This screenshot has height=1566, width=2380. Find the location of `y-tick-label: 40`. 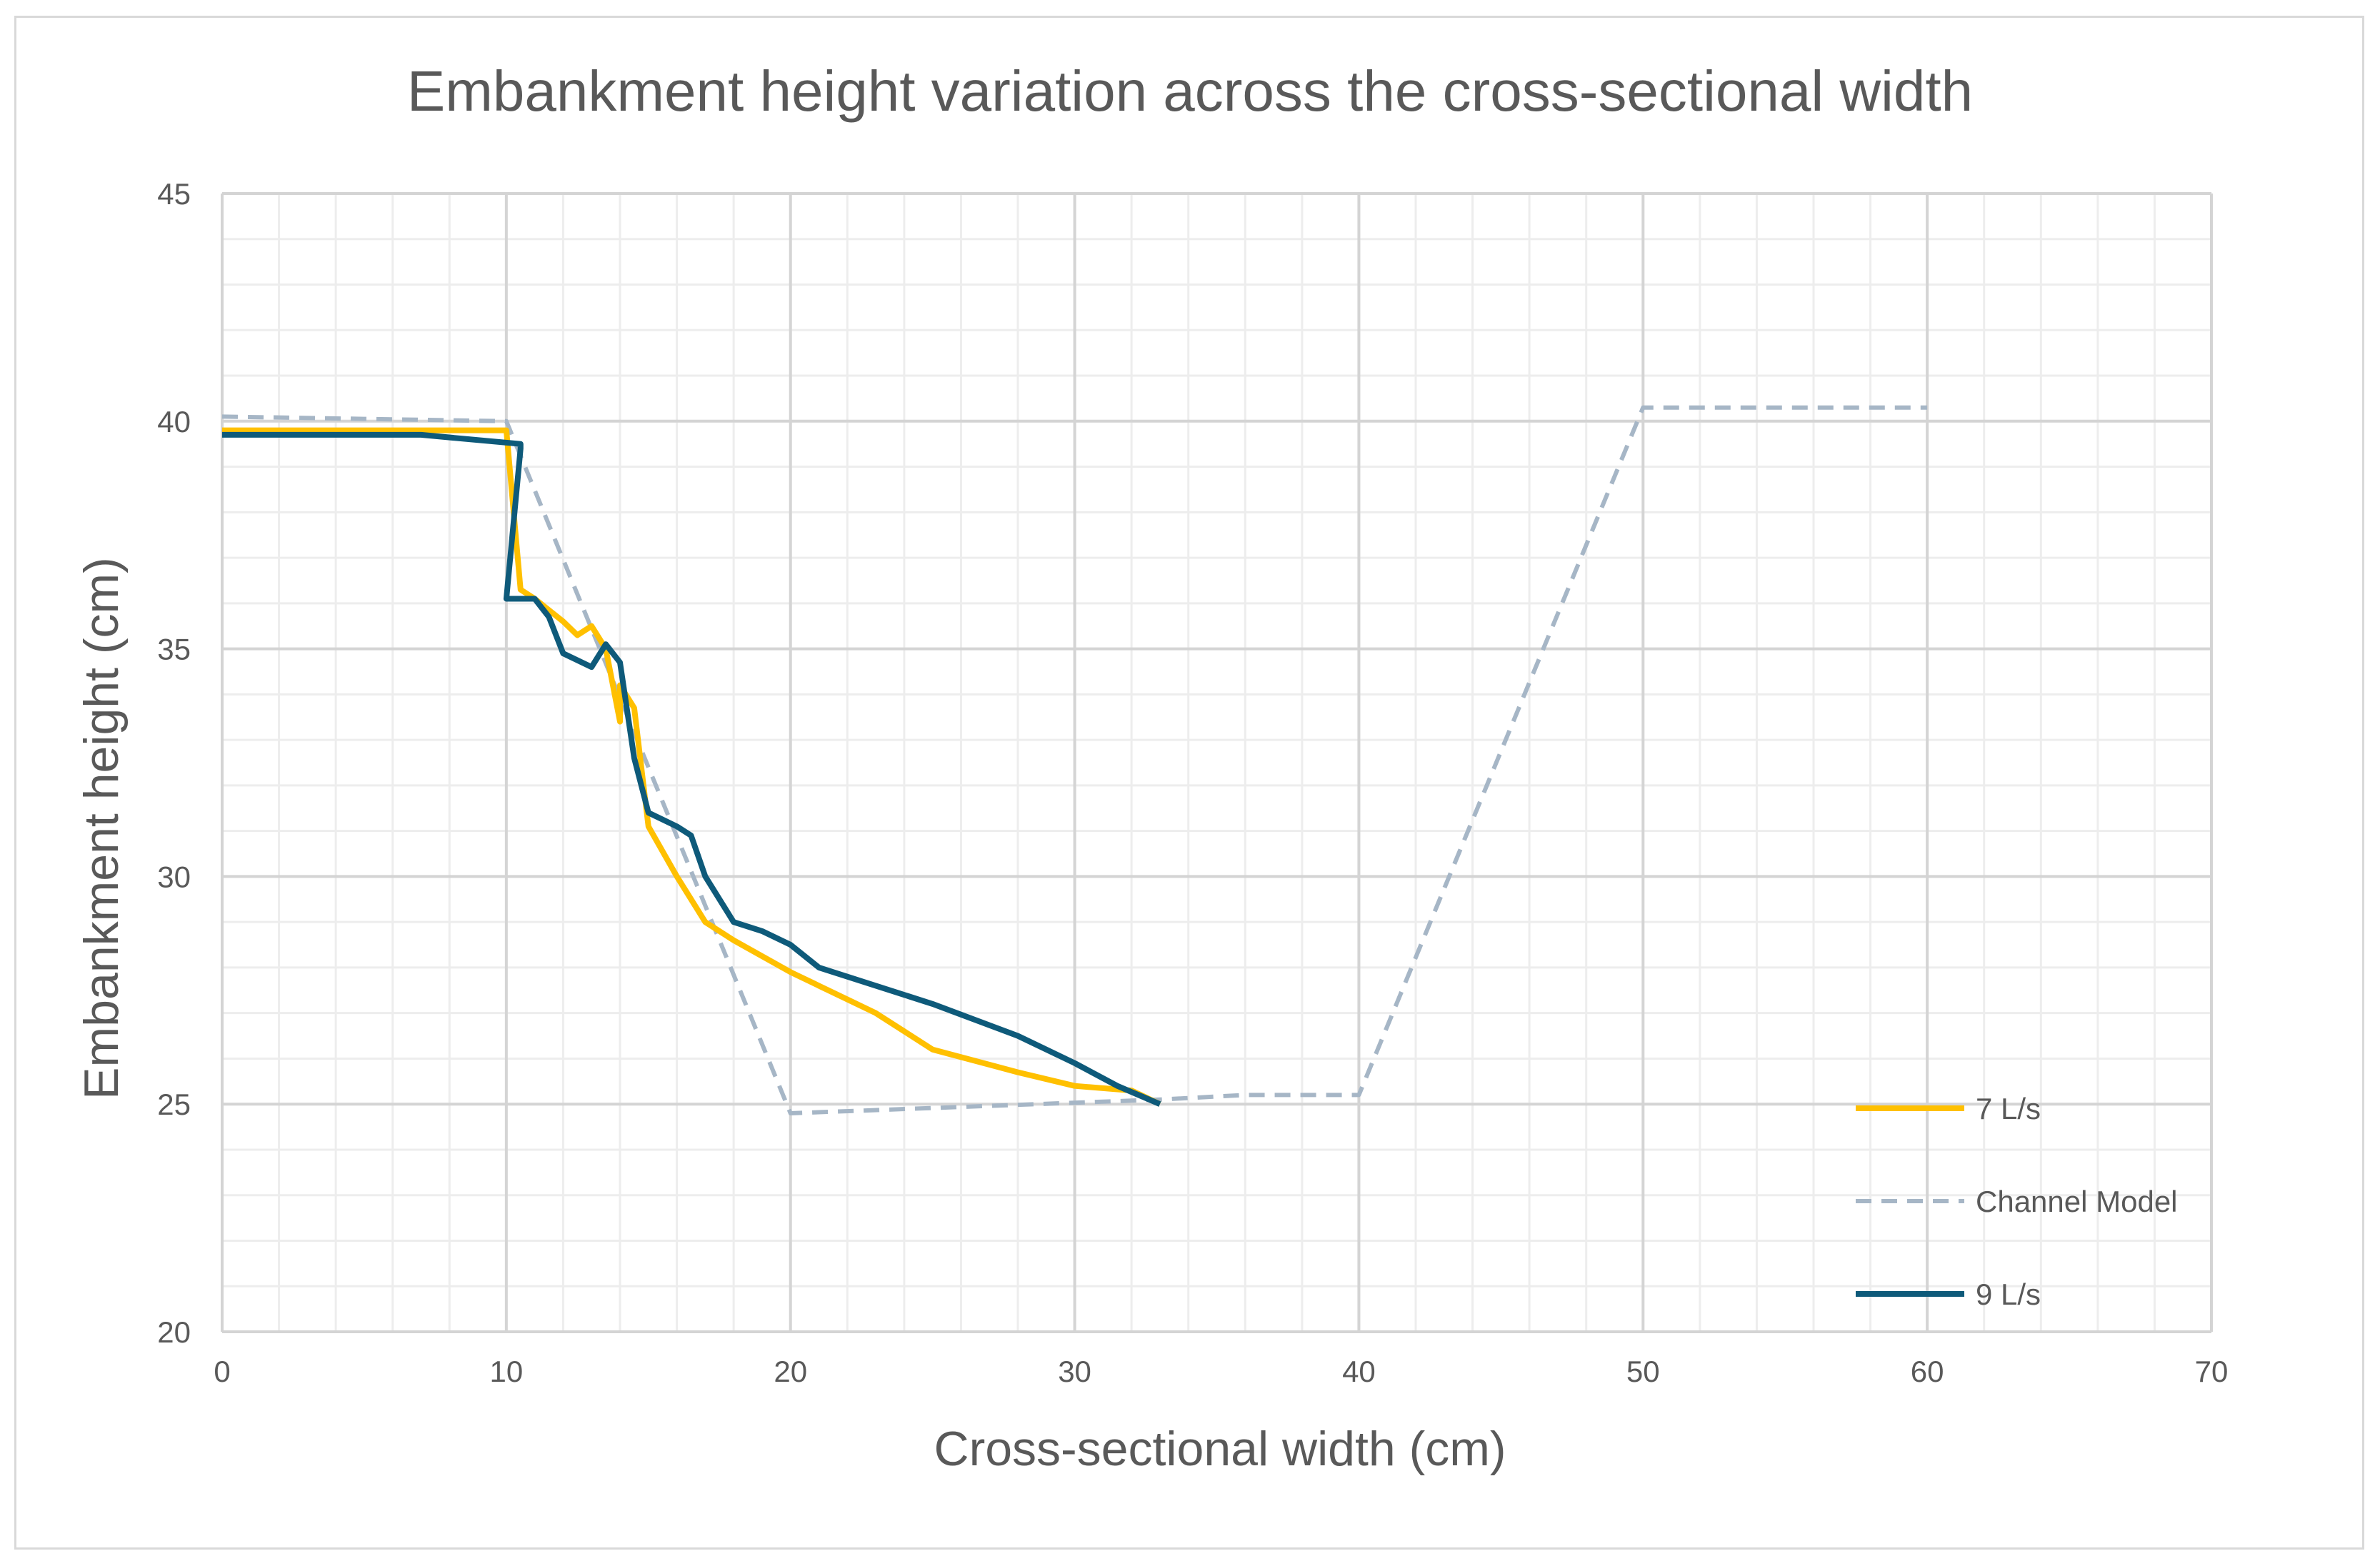

y-tick-label: 40 is located at coordinates (174, 421).